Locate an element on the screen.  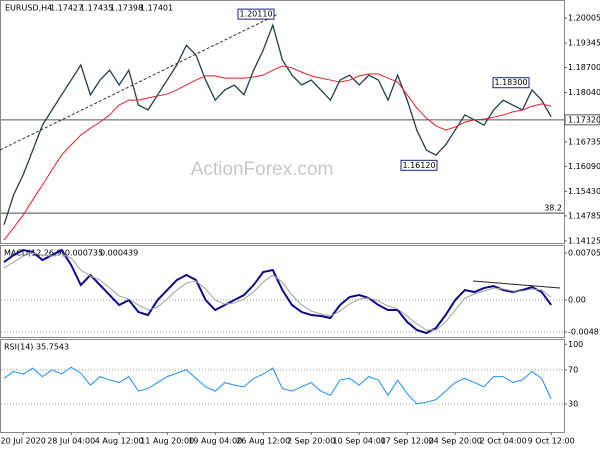
indicator-reading: 0.000439 is located at coordinates (119, 253).